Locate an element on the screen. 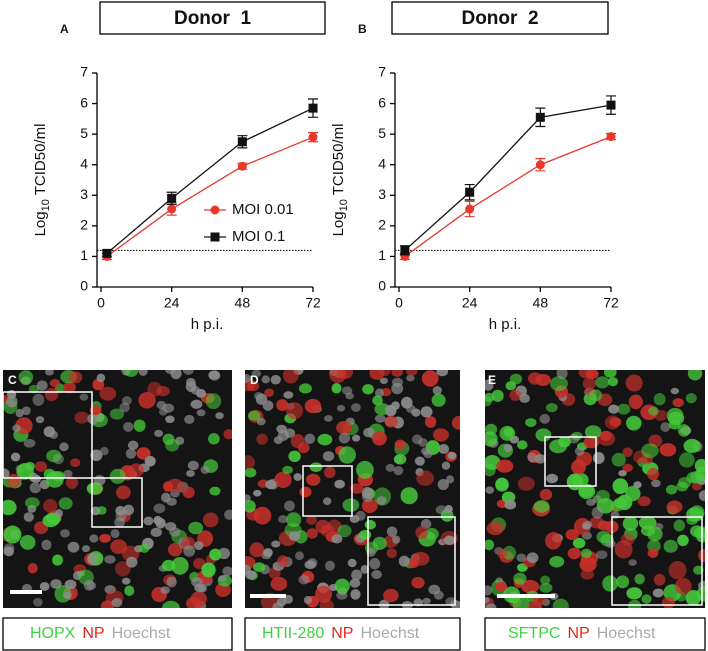 The width and height of the screenshot is (708, 651). marker is located at coordinates (242, 166).